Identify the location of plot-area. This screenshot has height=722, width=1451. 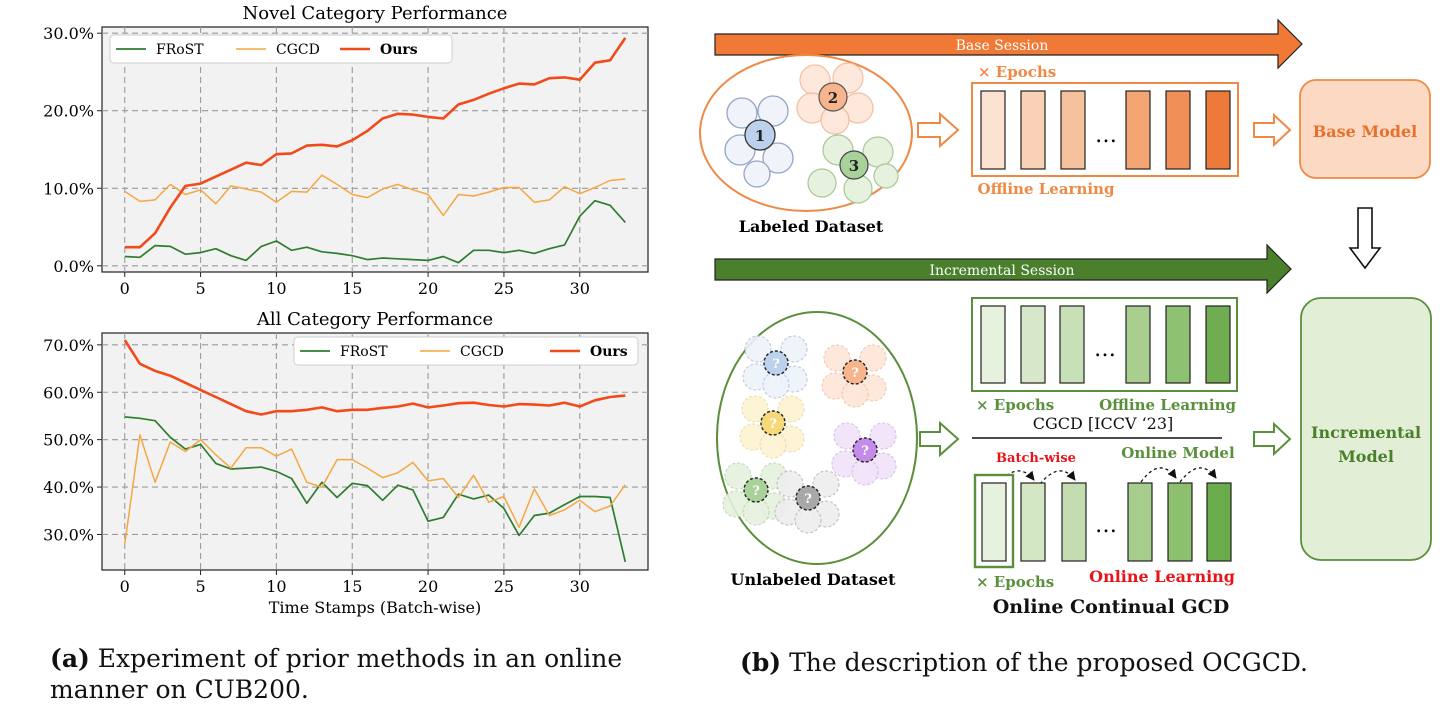
(375, 149).